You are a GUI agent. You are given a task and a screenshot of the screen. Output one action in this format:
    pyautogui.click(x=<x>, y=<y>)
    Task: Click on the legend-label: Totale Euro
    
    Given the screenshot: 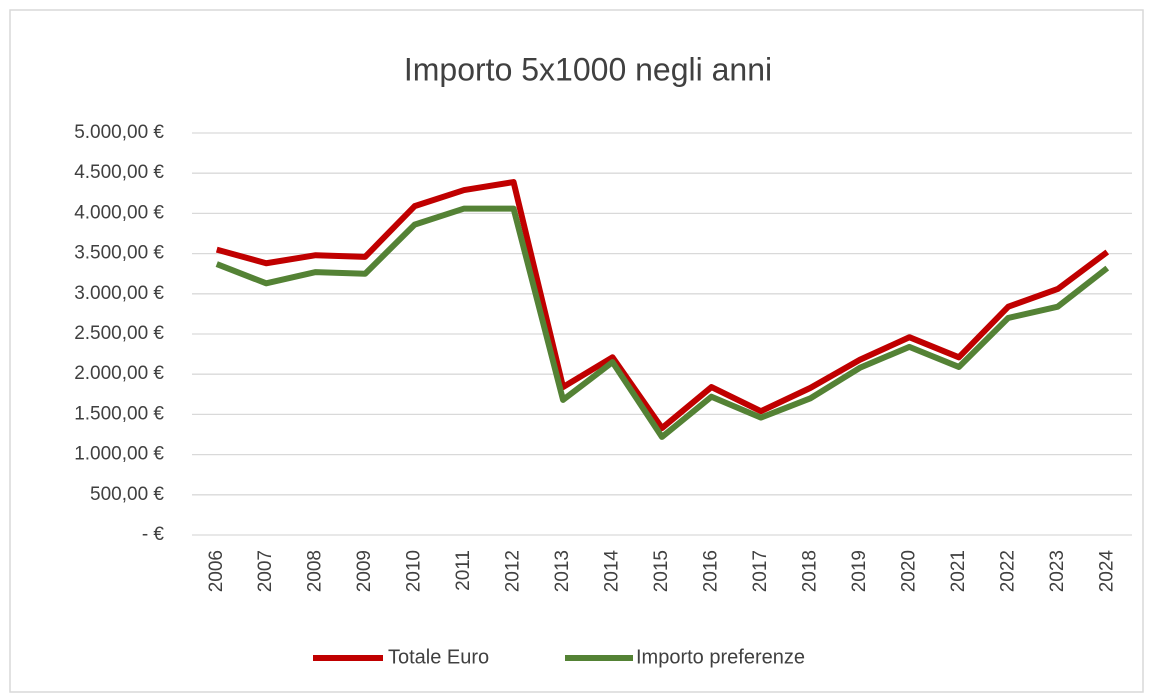 What is the action you would take?
    pyautogui.click(x=438, y=657)
    